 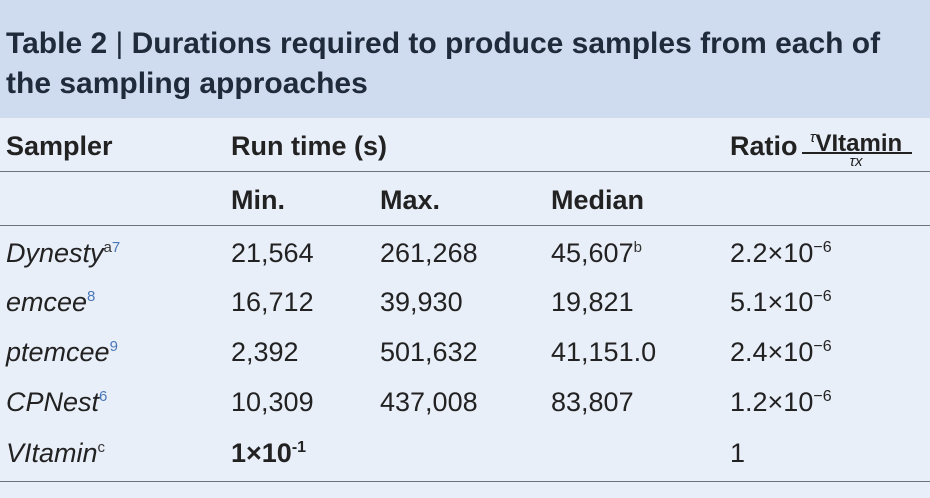 What do you see at coordinates (429, 402) in the screenshot?
I see `row-max: 437,008` at bounding box center [429, 402].